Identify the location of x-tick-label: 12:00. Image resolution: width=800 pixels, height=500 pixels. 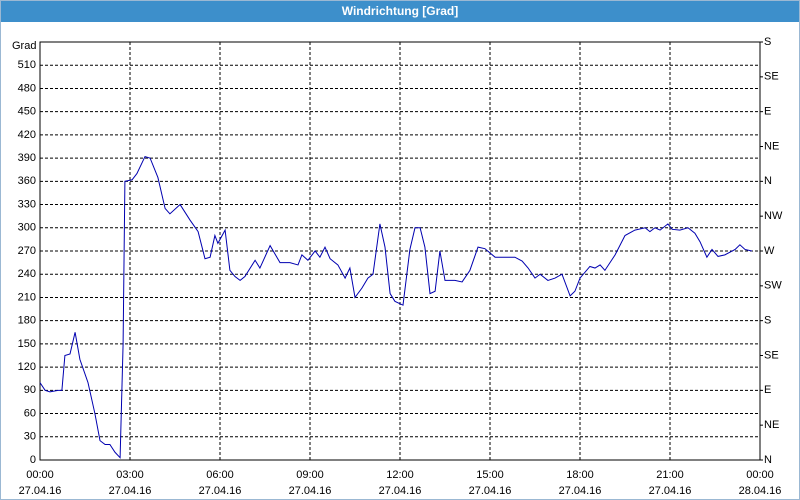
(400, 475).